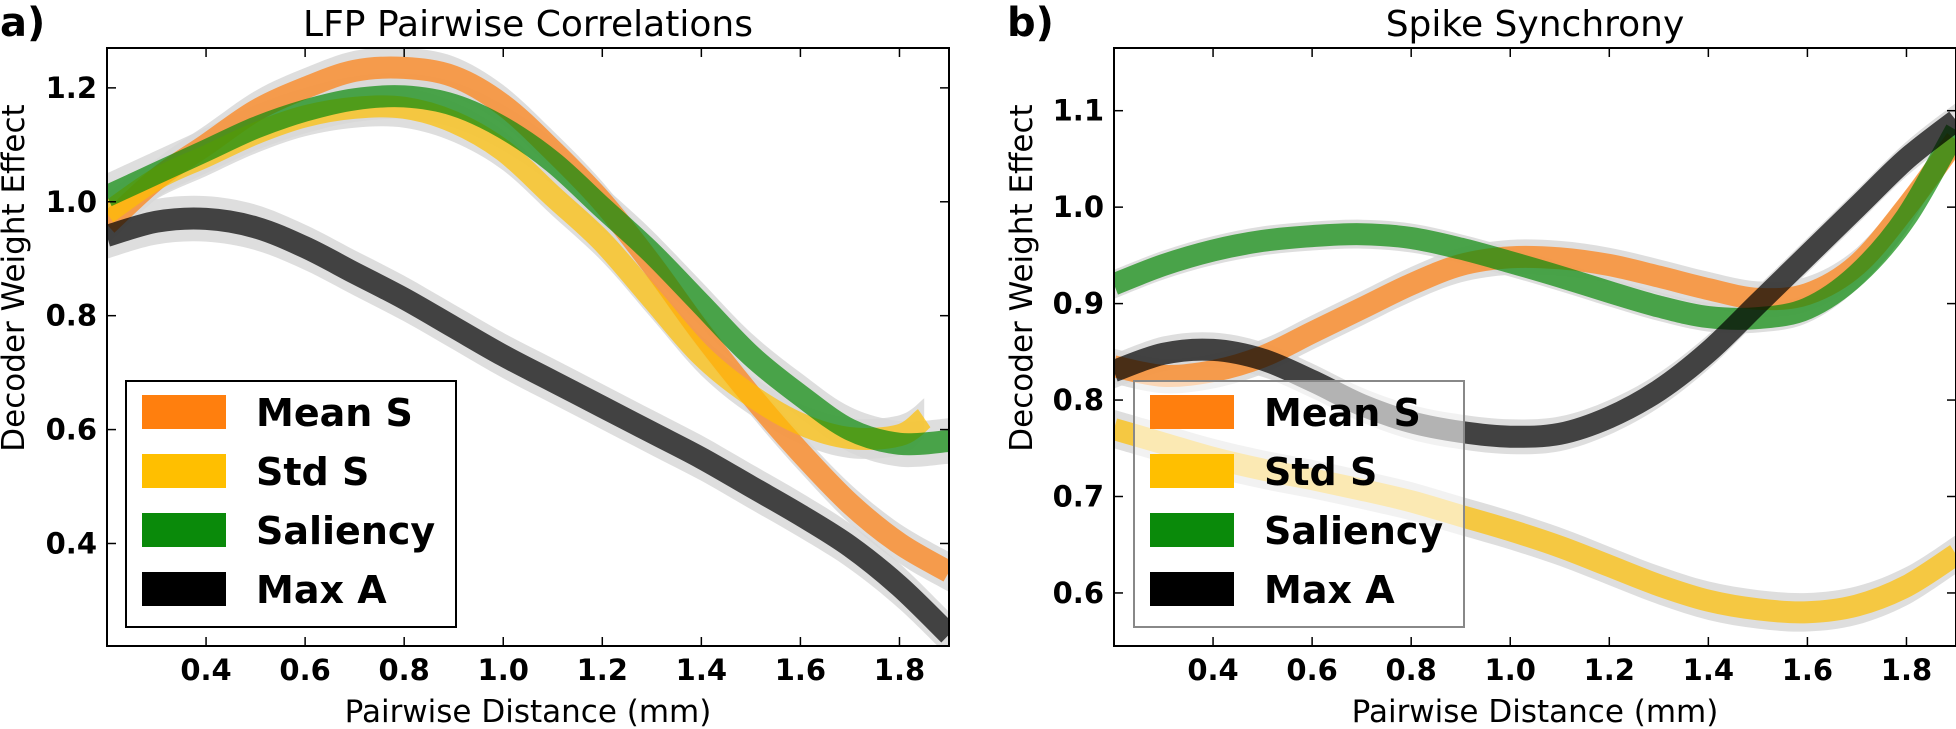 The image size is (1956, 729). What do you see at coordinates (71, 202) in the screenshot?
I see `panel-a-y-tick-label: 1.0` at bounding box center [71, 202].